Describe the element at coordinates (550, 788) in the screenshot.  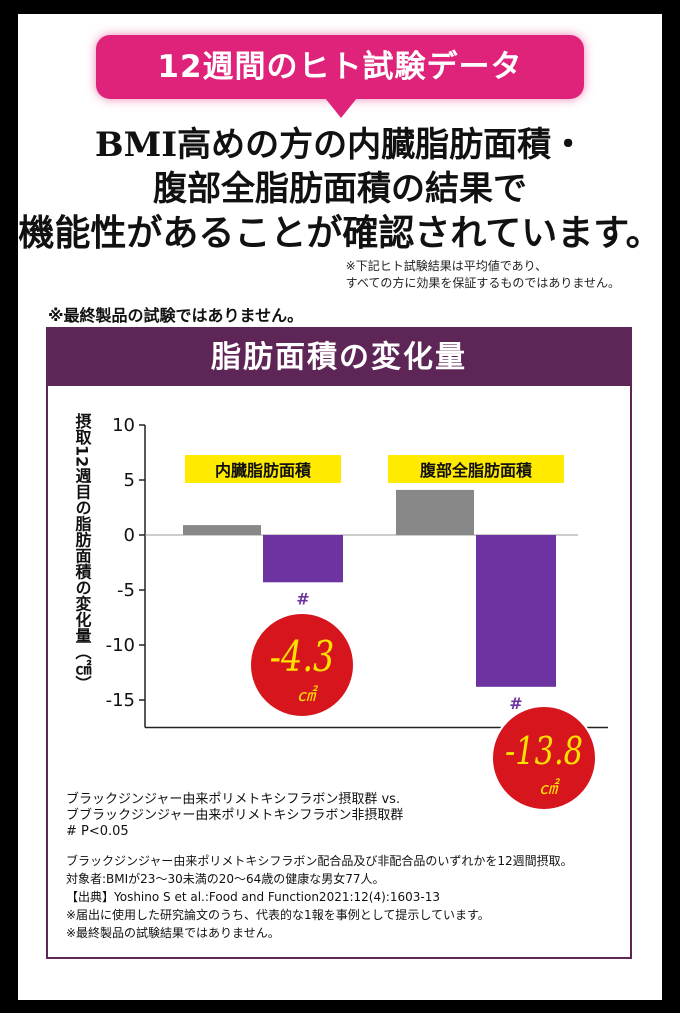
I see `callout-unit-2: ㎠` at that location.